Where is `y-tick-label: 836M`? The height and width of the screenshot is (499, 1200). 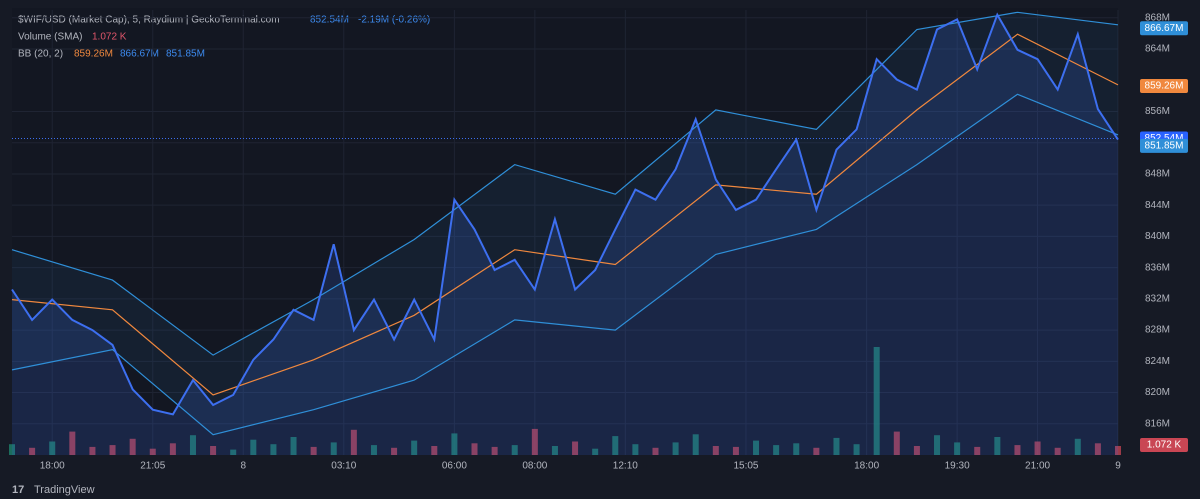 y-tick-label: 836M is located at coordinates (1157, 267).